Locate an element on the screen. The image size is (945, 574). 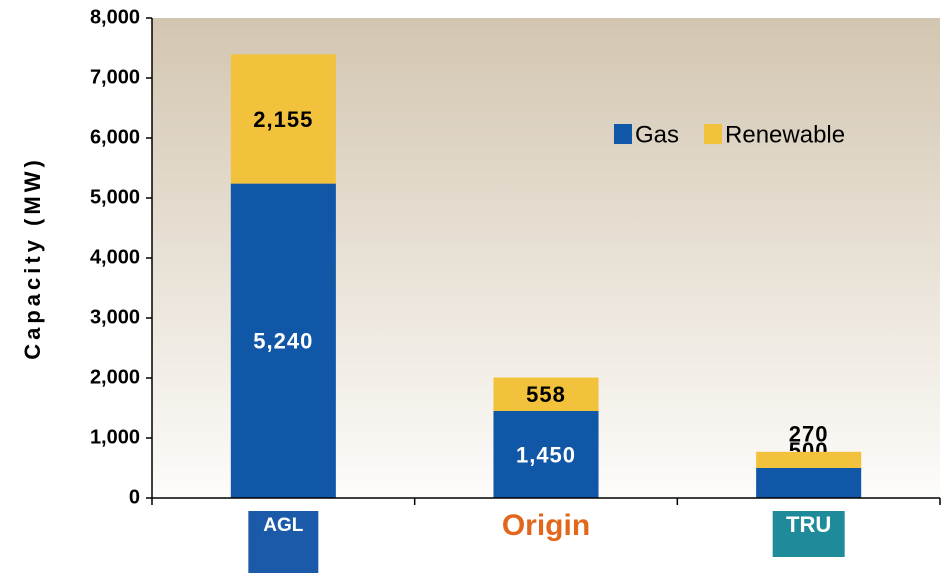
value-label: 2,155 is located at coordinates (283, 119).